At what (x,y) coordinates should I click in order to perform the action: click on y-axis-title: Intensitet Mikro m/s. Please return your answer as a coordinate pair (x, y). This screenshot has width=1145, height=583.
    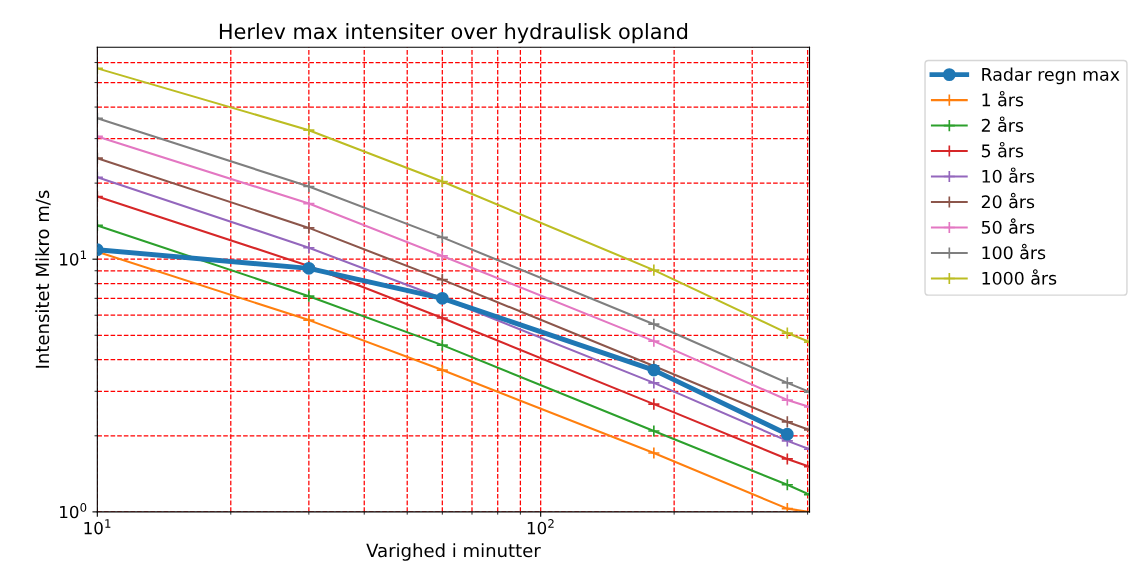
    Looking at the image, I should click on (43, 279).